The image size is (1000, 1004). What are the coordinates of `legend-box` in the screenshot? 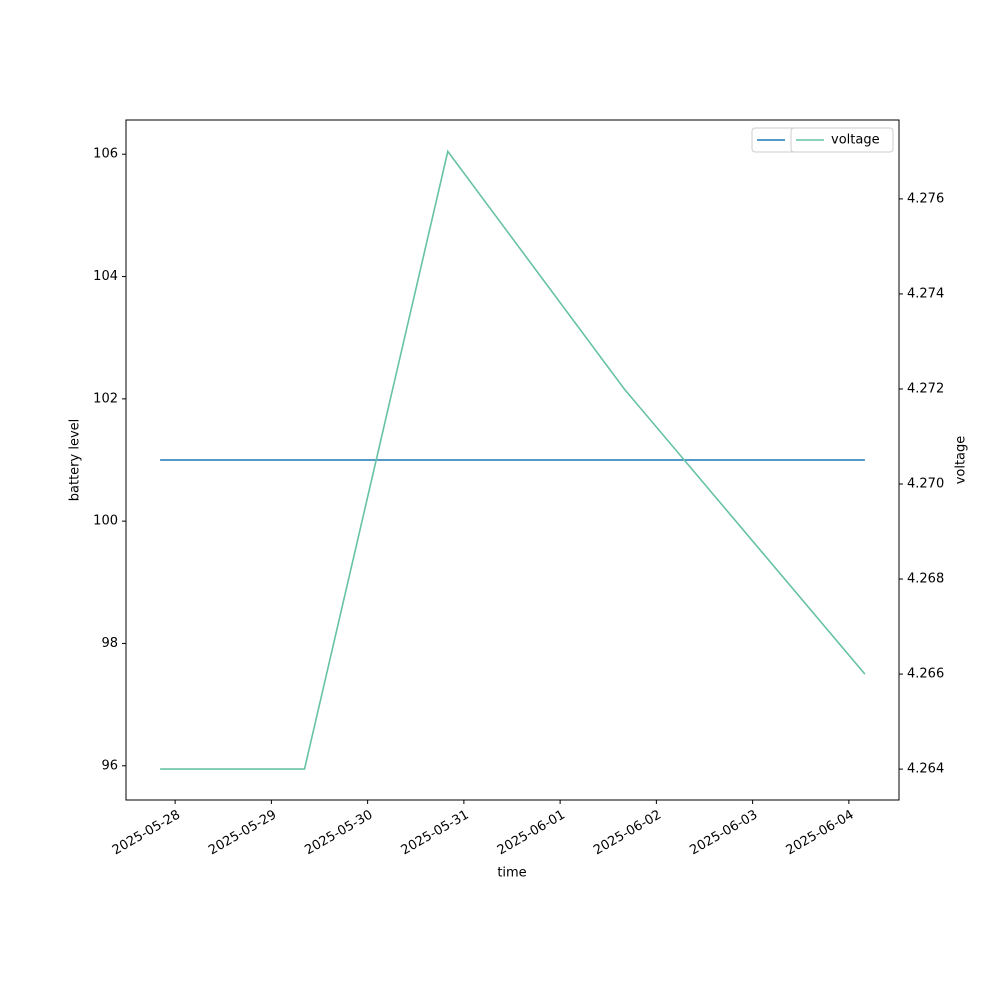 It's located at (842, 140).